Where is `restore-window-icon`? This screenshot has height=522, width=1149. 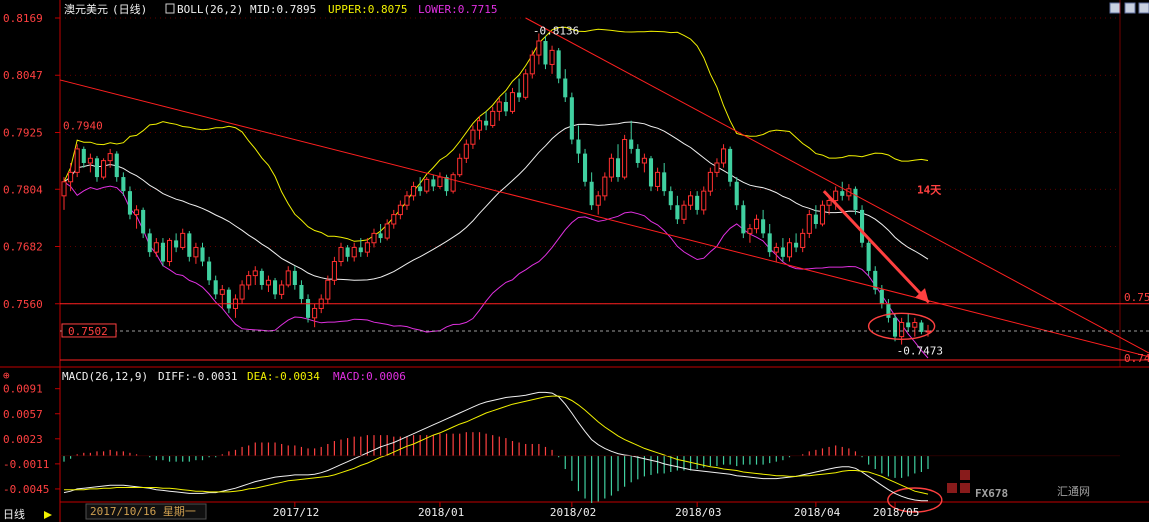
restore-window-icon is located at coordinates (1115, 8).